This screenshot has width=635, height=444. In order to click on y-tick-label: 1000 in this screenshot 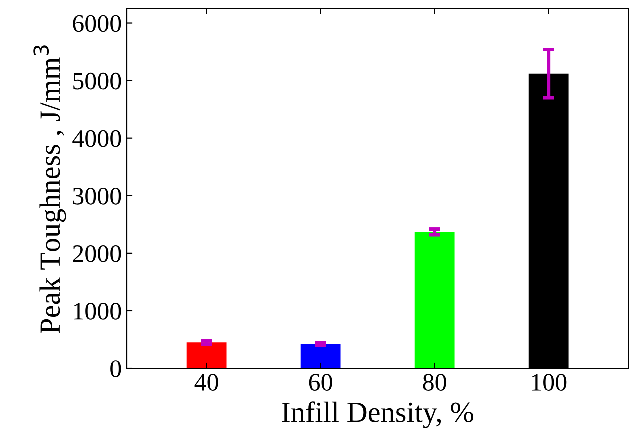, I will do `click(98, 311)`.